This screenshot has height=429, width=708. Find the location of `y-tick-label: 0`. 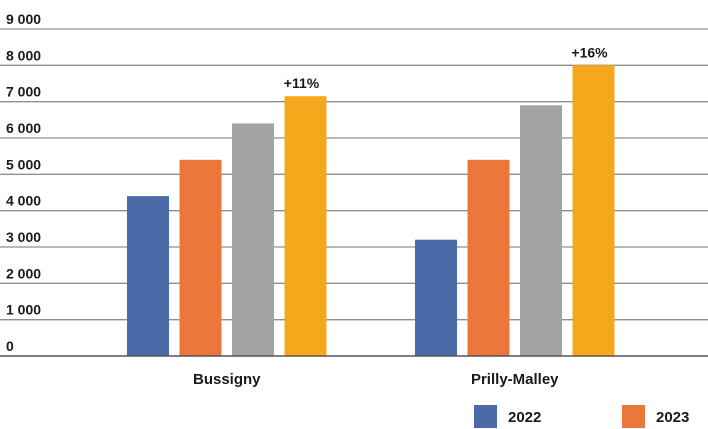

y-tick-label: 0 is located at coordinates (10, 346).